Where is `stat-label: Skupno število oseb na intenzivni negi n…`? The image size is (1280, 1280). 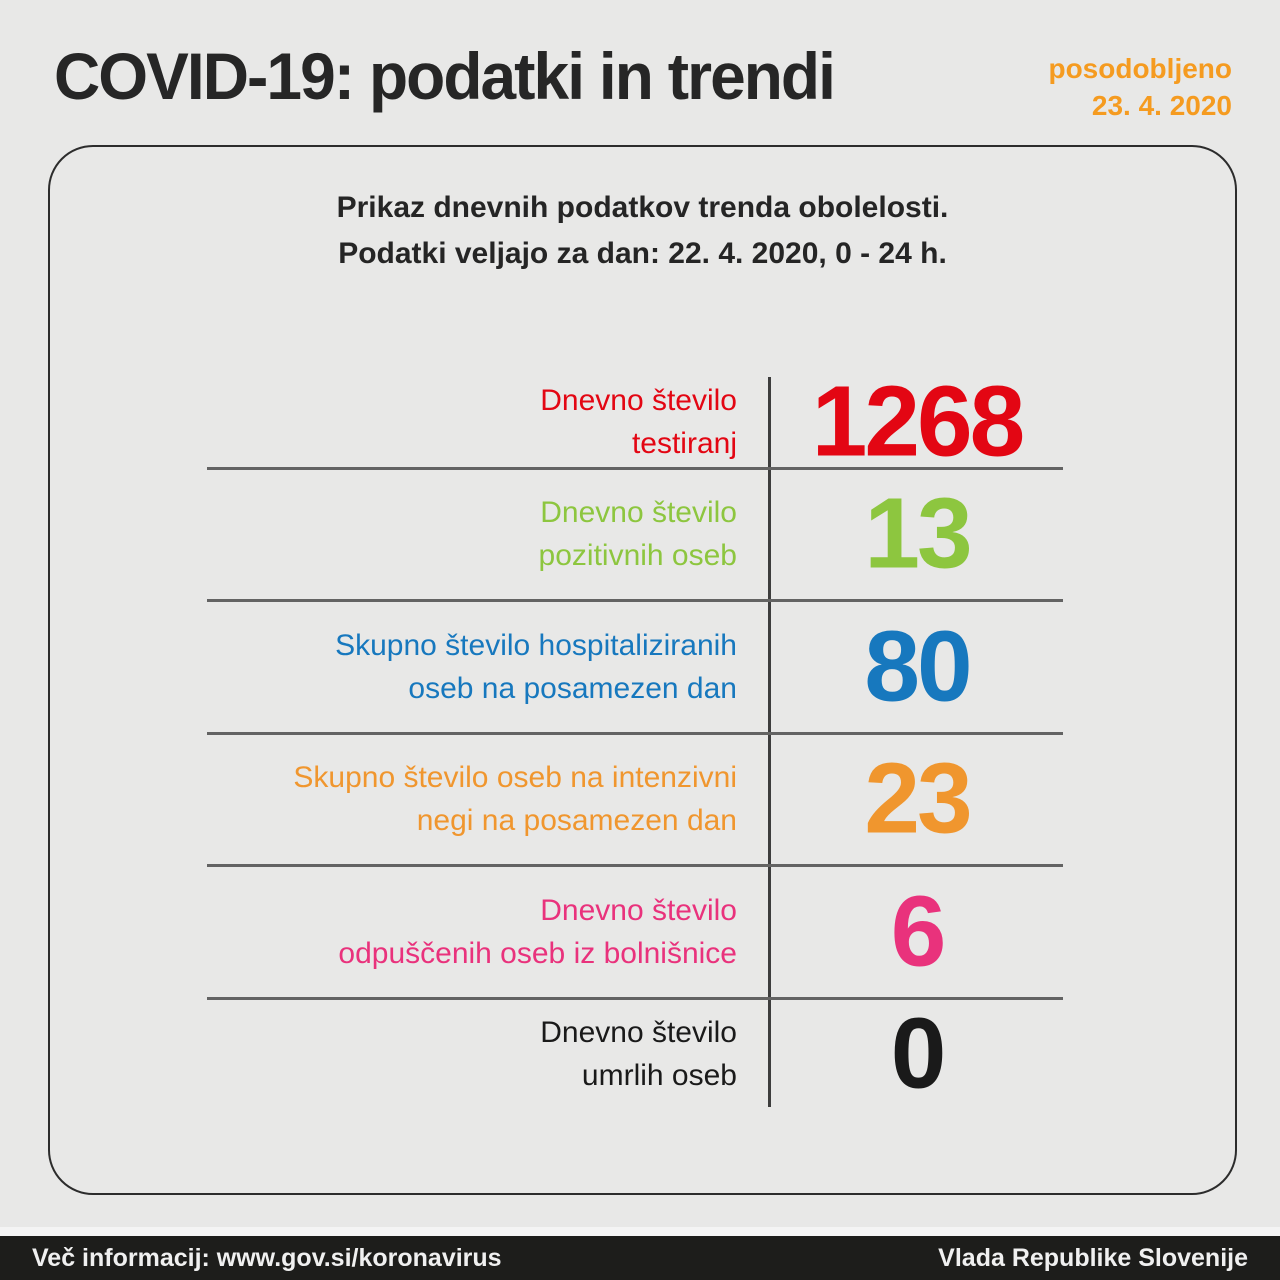 stat-label: Skupno število oseb na intenzivni negi n… is located at coordinates (393, 799).